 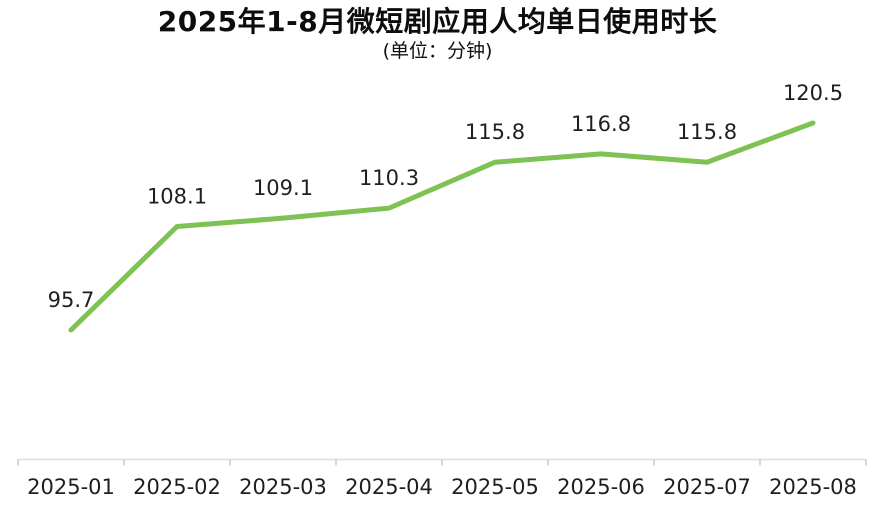 What do you see at coordinates (71, 487) in the screenshot?
I see `x-axis-label: 2025-01` at bounding box center [71, 487].